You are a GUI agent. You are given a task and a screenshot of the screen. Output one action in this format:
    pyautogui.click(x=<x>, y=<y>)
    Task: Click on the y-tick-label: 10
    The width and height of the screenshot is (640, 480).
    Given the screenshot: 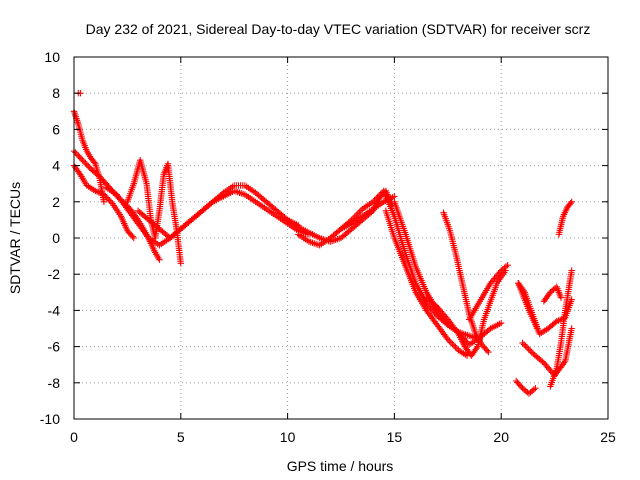 What is the action you would take?
    pyautogui.click(x=52, y=57)
    